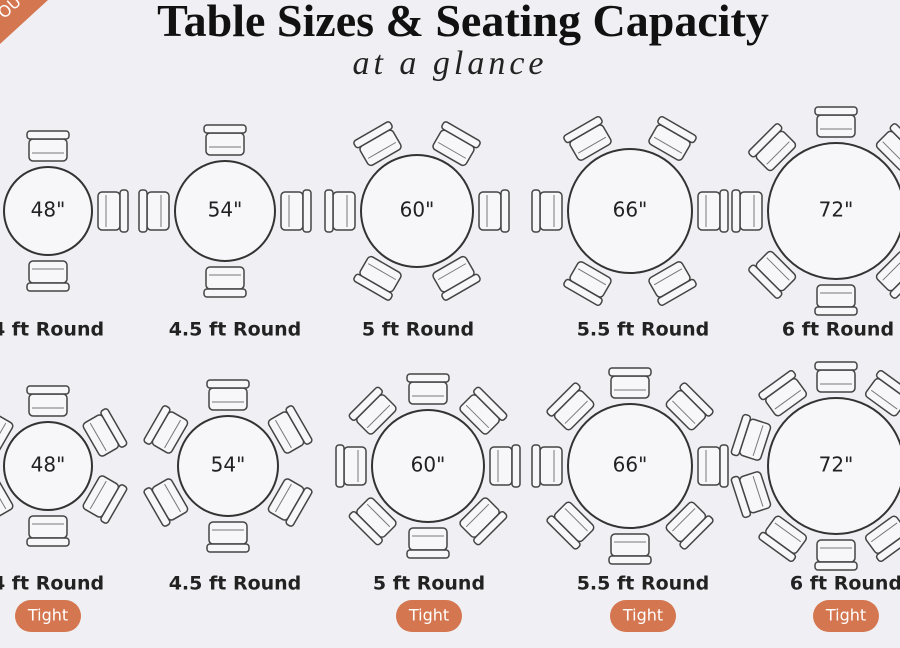  Describe the element at coordinates (235, 584) in the screenshot. I see `table-name: 4.5 ft Round` at that location.